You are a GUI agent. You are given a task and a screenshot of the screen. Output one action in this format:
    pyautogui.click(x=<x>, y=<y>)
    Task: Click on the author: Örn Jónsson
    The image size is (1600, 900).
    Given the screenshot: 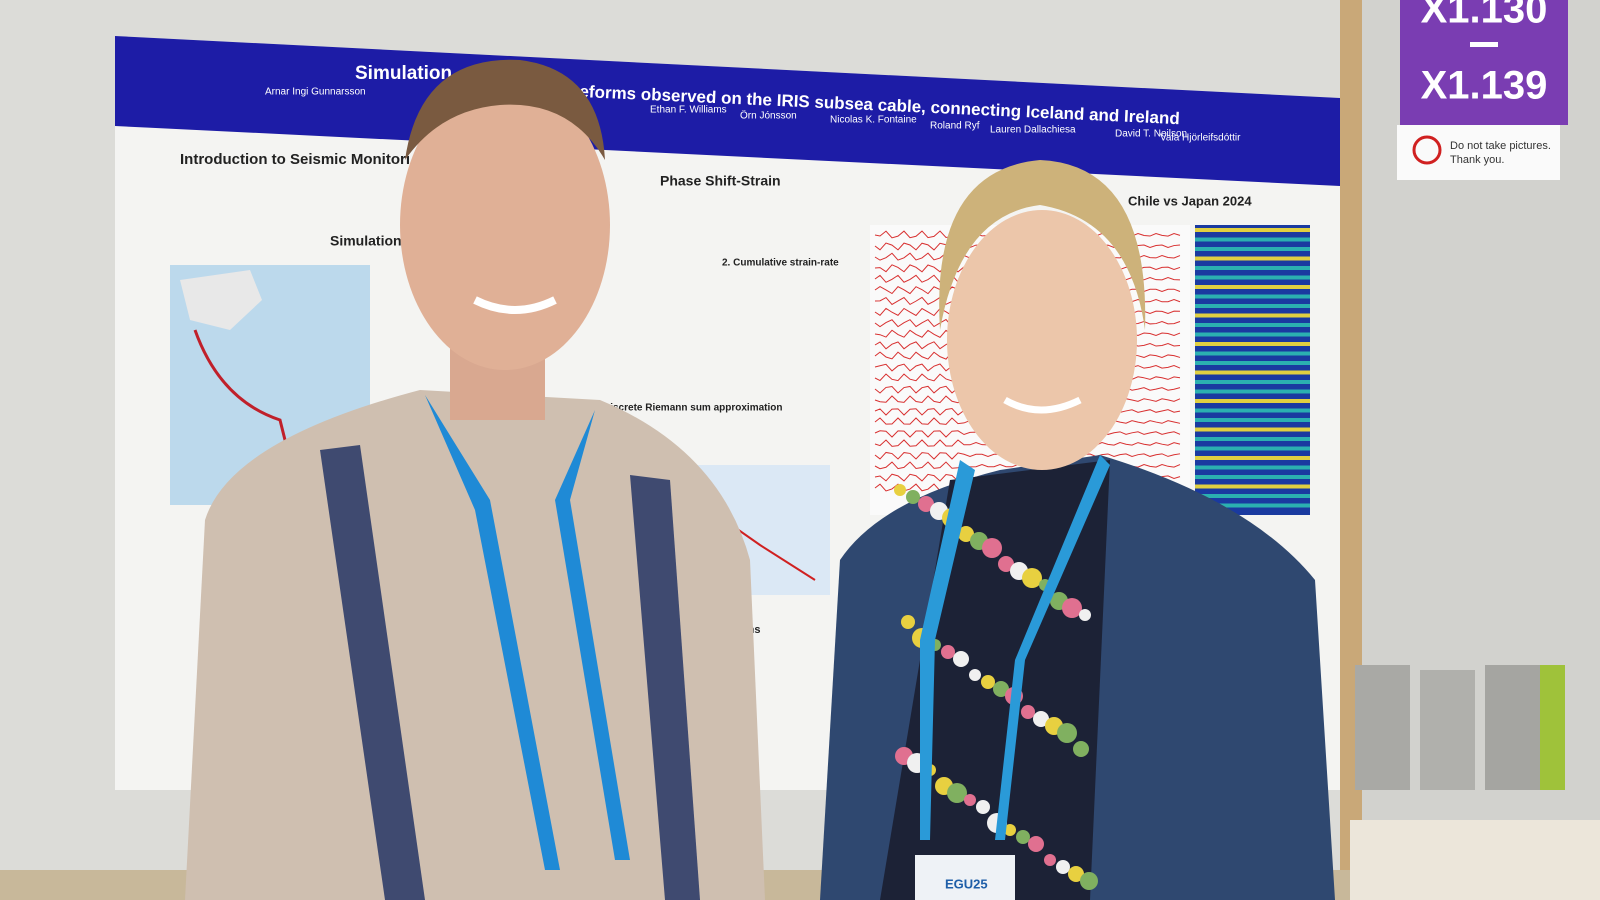 What is the action you would take?
    pyautogui.click(x=768, y=116)
    